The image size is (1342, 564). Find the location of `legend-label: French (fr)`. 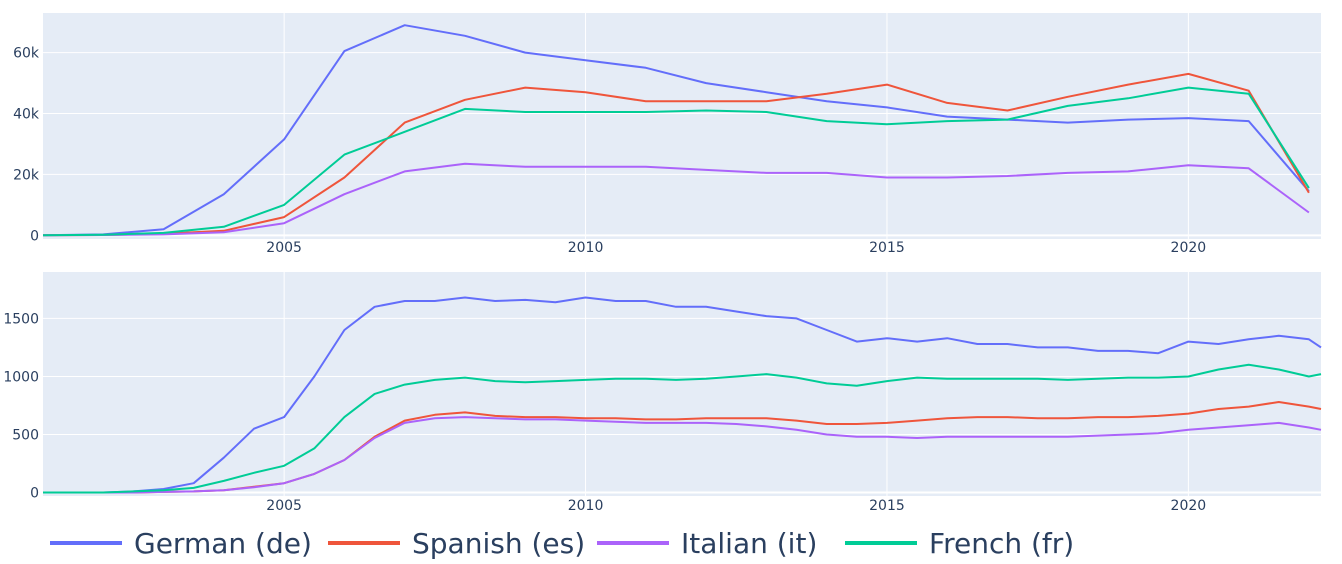

legend-label: French (fr) is located at coordinates (1001, 543).